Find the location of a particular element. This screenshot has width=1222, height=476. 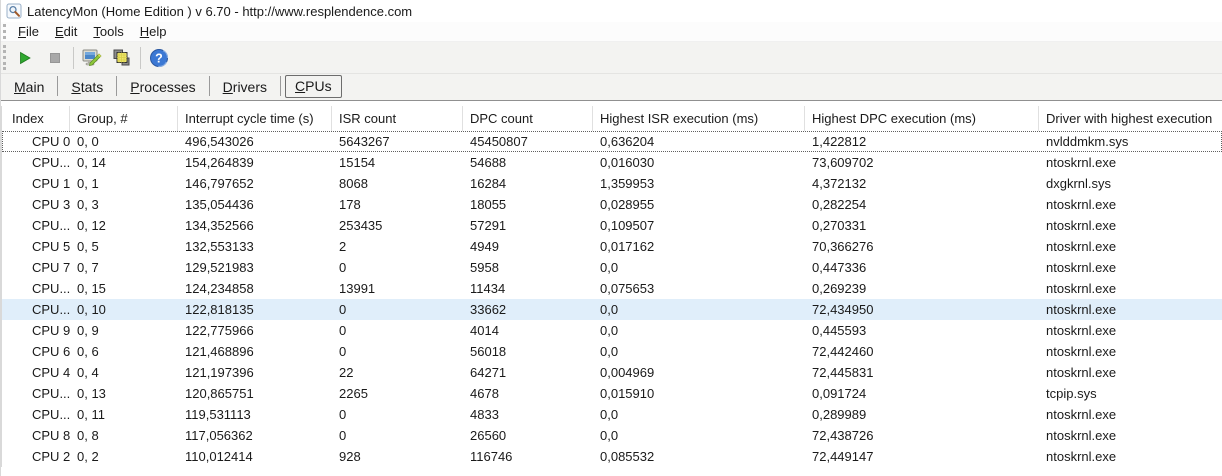

cell-group: 0, 7 is located at coordinates (88, 267).